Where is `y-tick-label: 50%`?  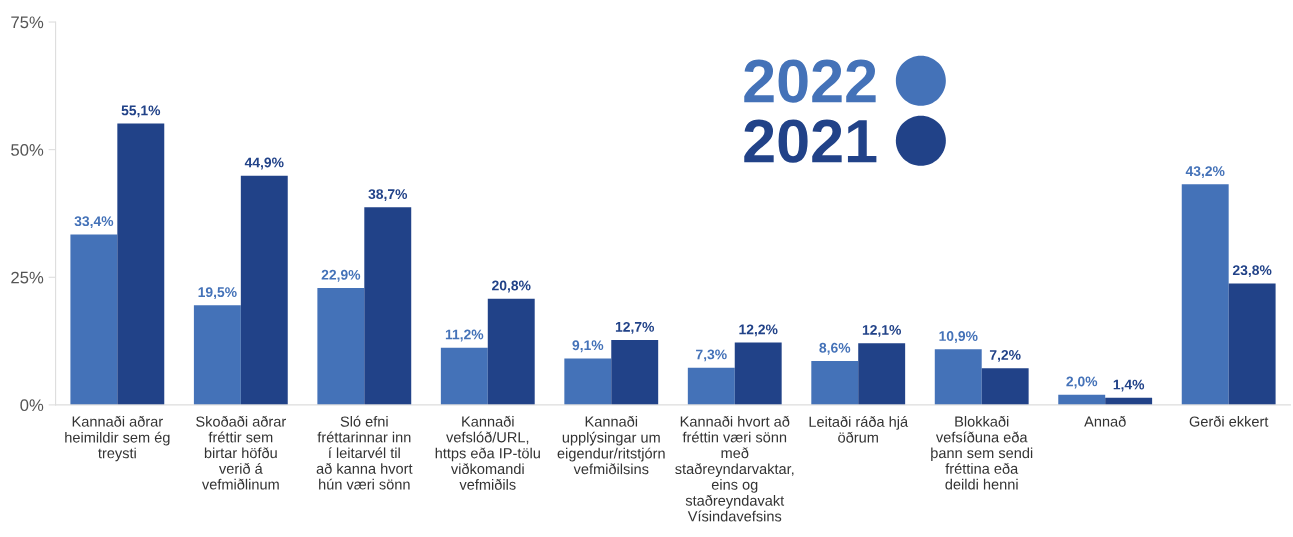
y-tick-label: 50% is located at coordinates (27, 150).